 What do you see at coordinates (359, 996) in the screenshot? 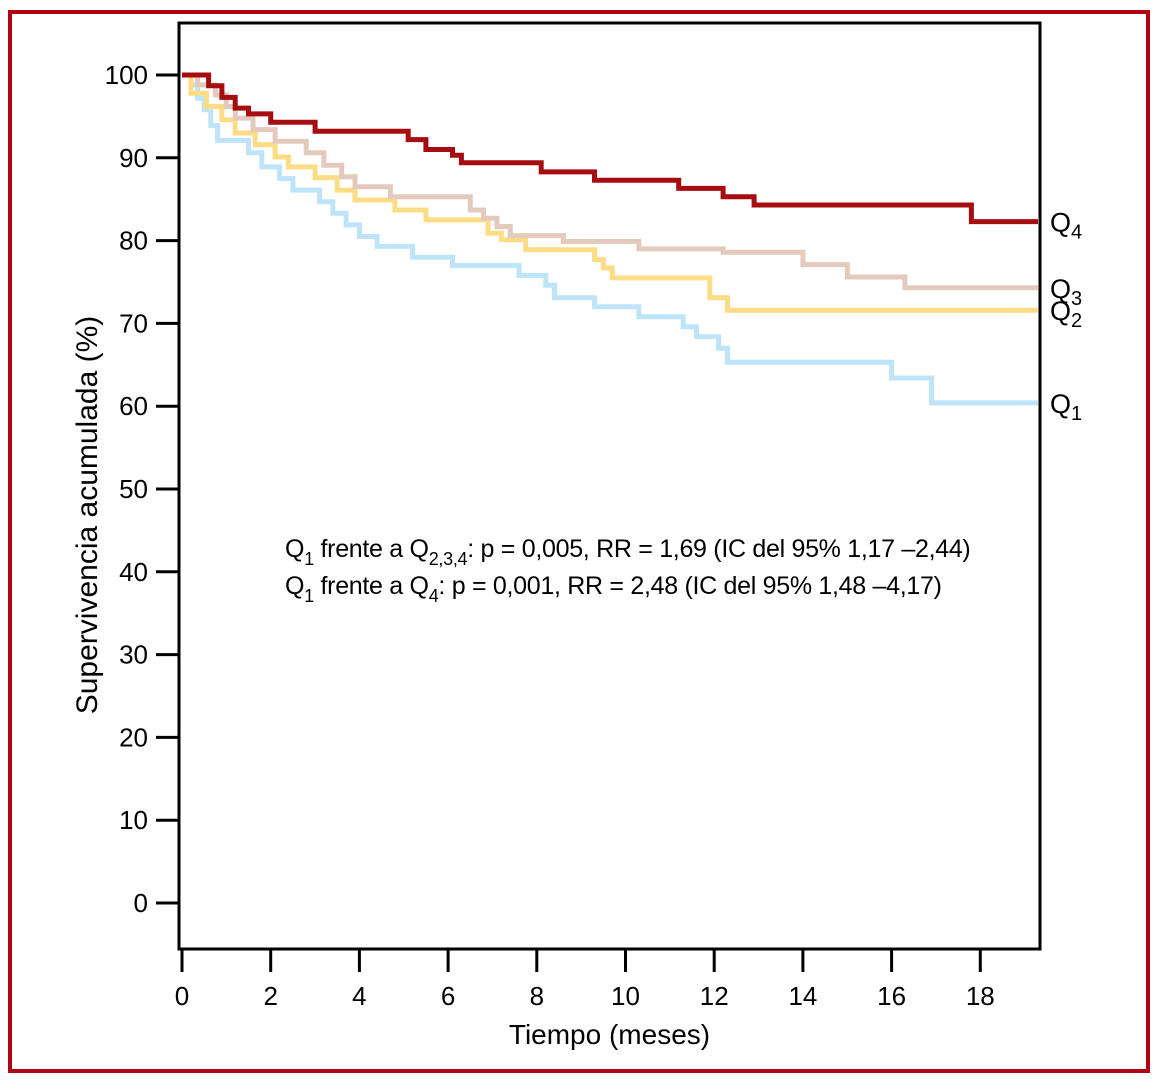
I see `x-tick-label-4: 4` at bounding box center [359, 996].